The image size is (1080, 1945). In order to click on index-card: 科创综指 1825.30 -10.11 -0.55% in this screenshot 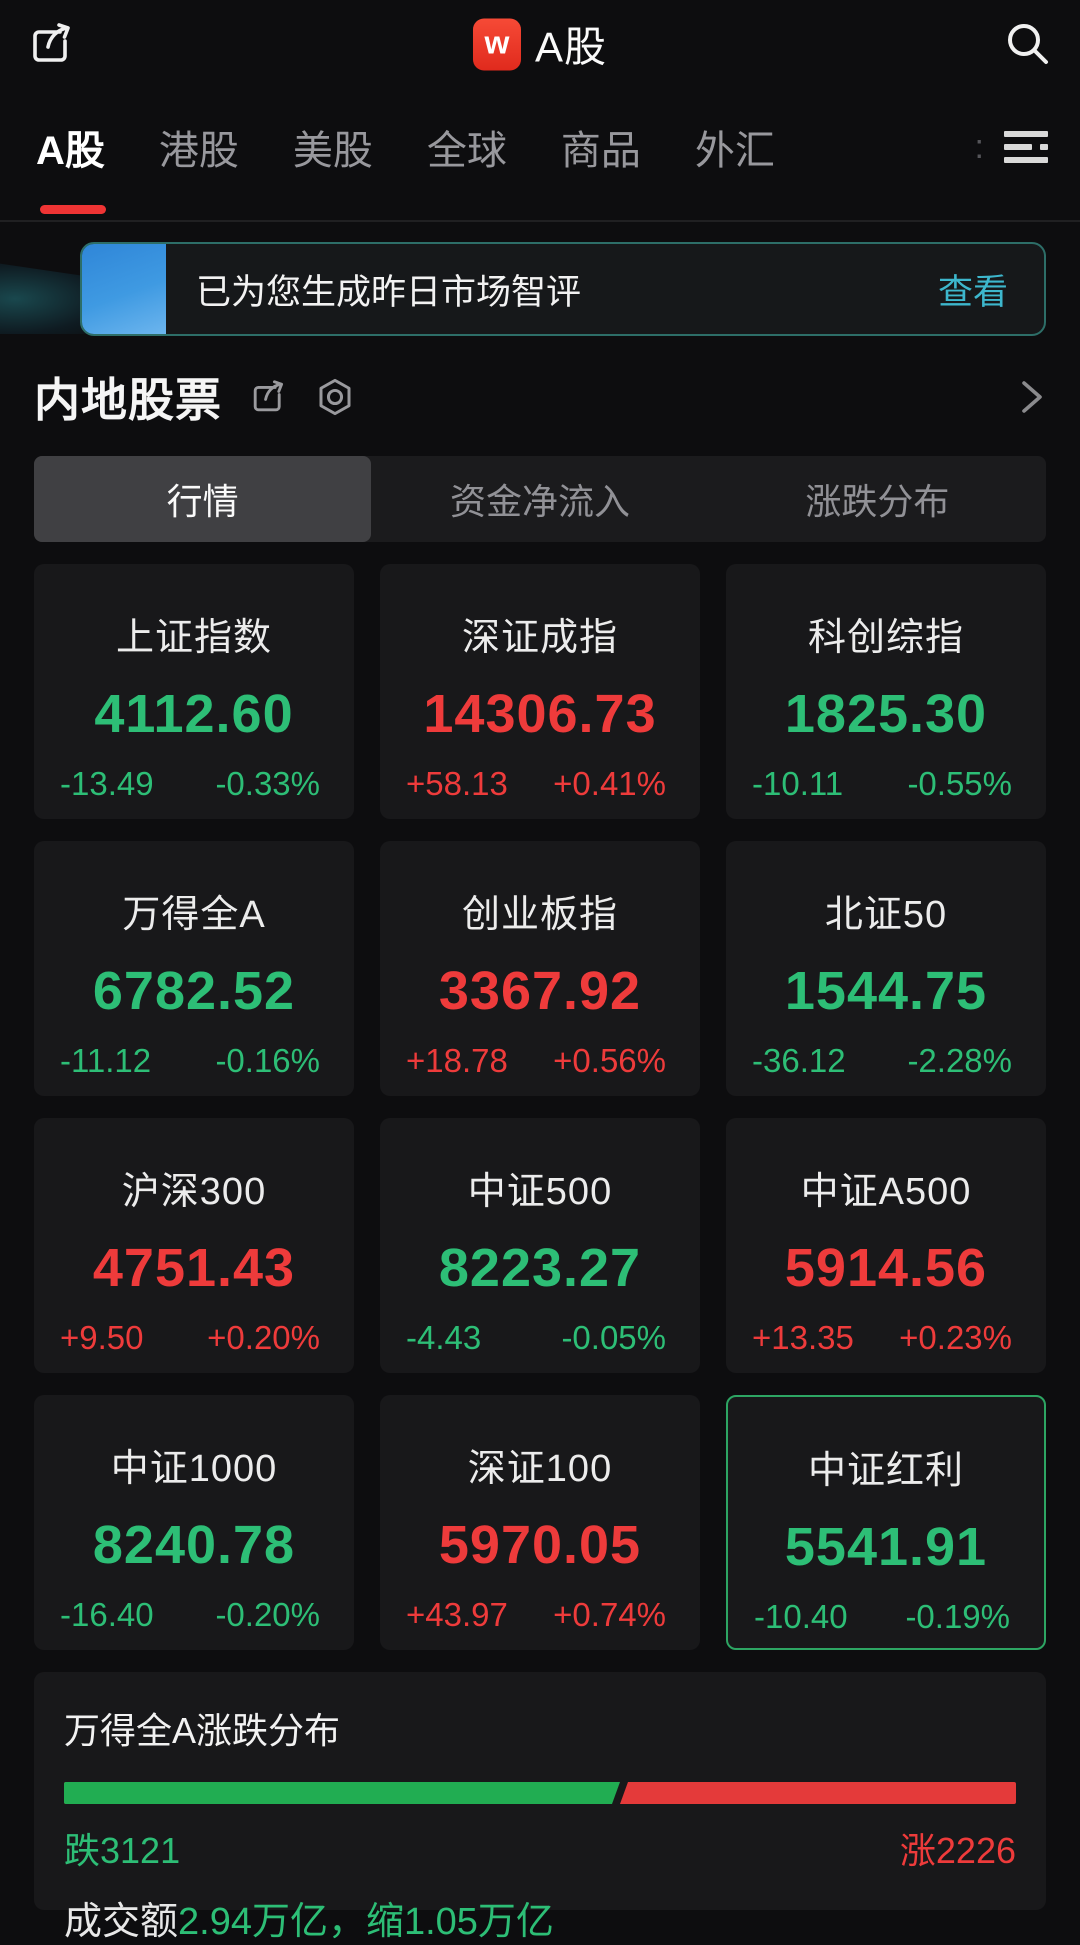, I will do `click(886, 691)`.